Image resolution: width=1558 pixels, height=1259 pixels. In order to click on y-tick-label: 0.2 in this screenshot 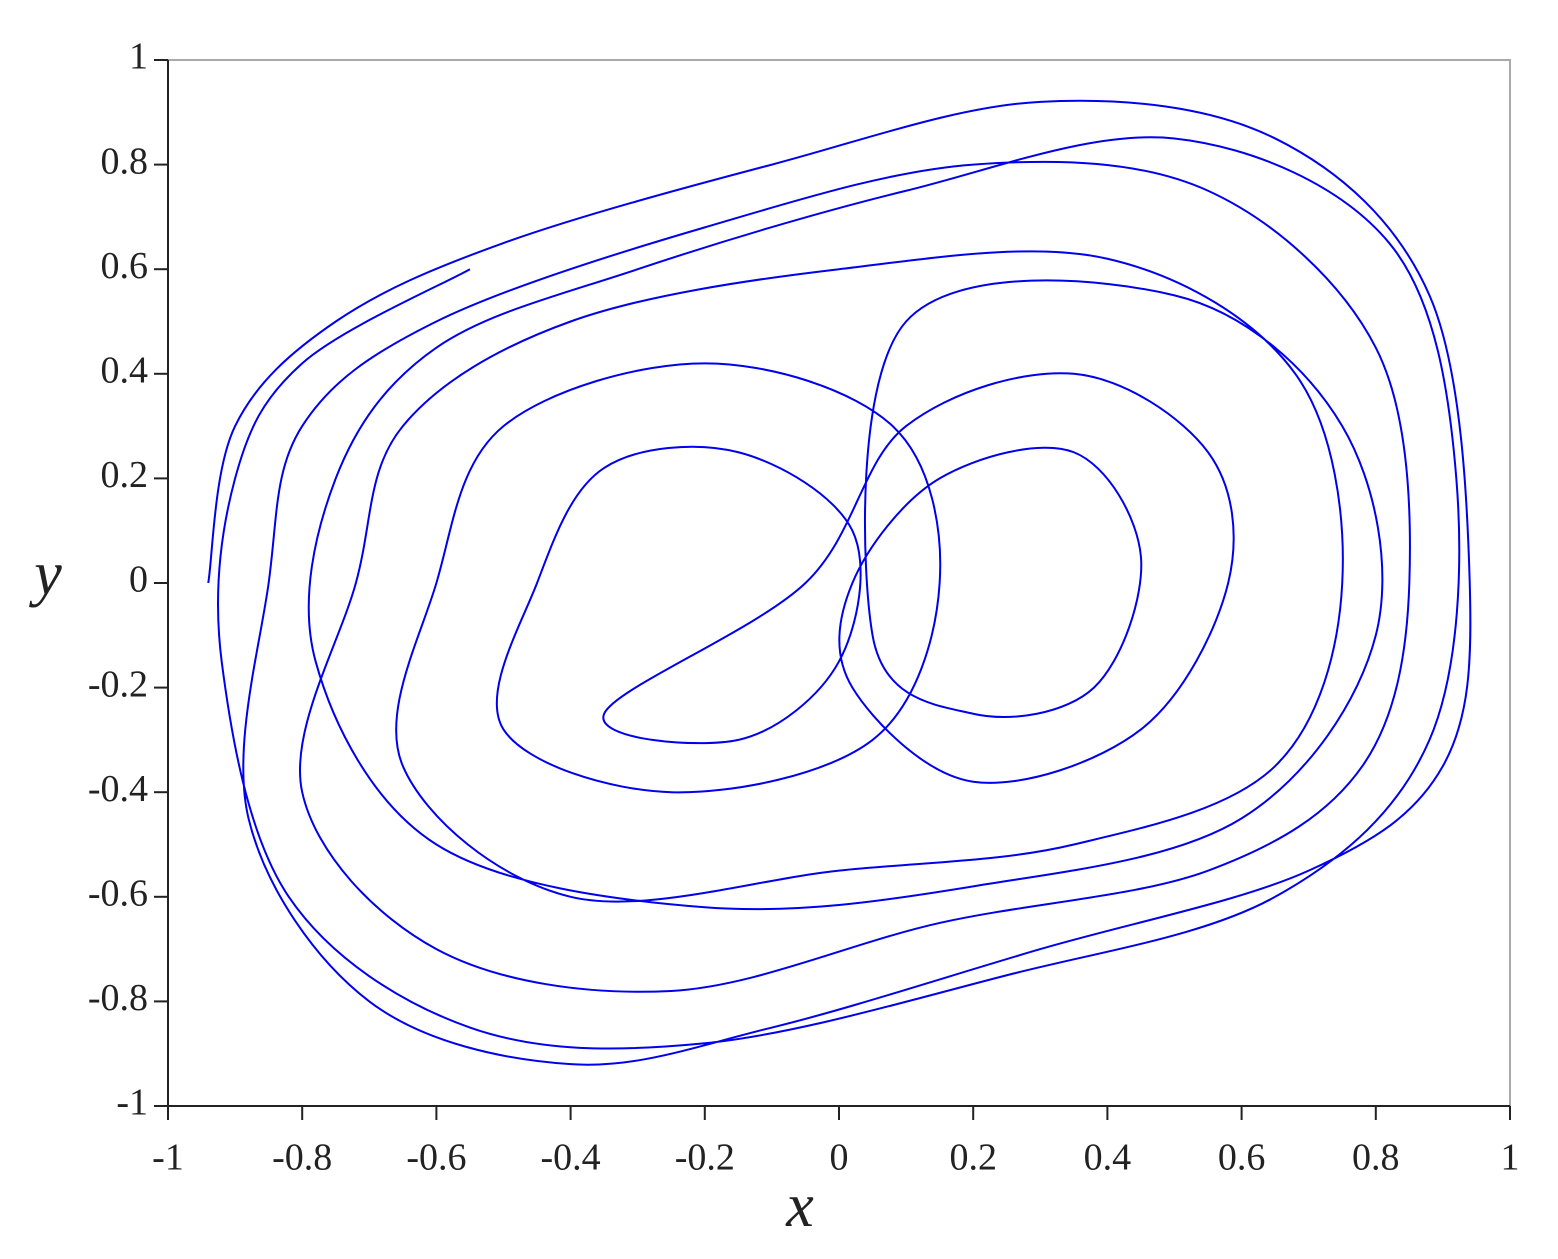, I will do `click(125, 475)`.